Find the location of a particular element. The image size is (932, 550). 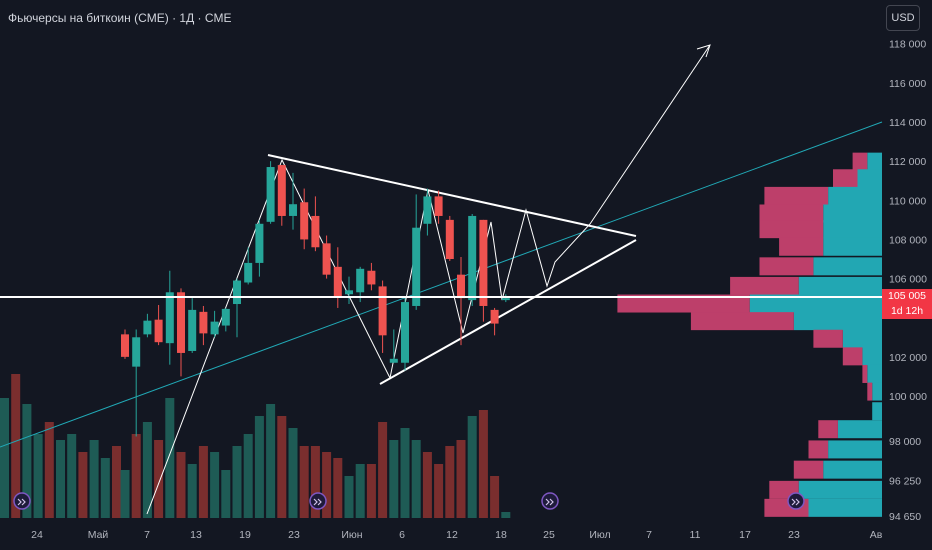

triangle-upper-line is located at coordinates (452, 195).